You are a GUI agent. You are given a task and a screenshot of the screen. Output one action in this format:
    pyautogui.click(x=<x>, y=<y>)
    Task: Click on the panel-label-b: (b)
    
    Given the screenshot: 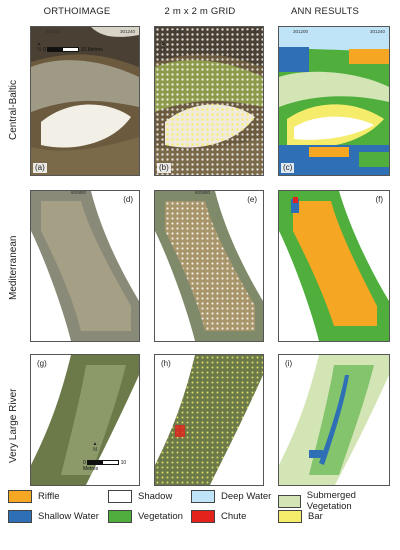 What is the action you would take?
    pyautogui.click(x=164, y=168)
    